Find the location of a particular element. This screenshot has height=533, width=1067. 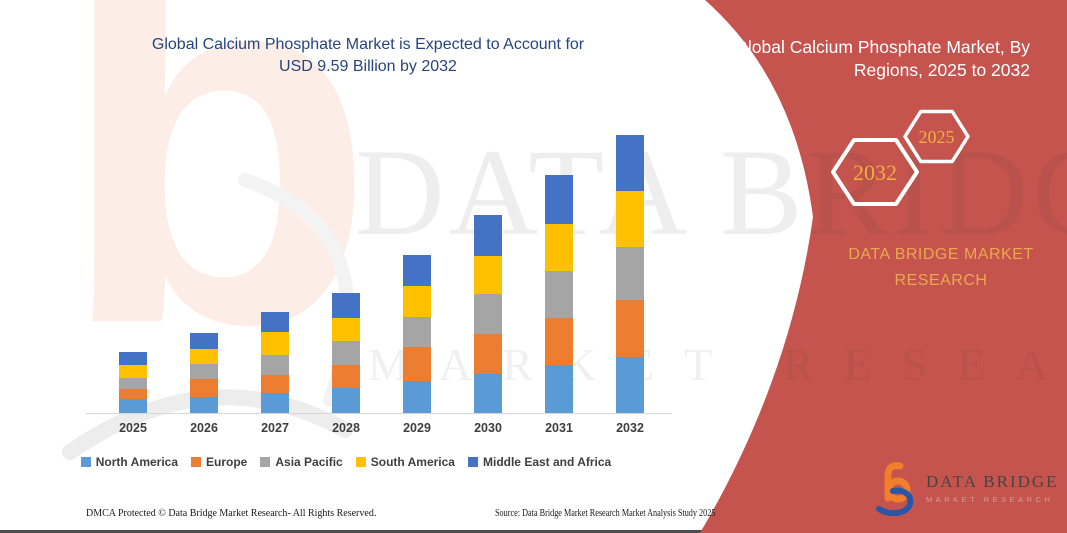

side-panel-brand-text: DATA BRIDGE MARKET RESEARCH is located at coordinates (938, 268).